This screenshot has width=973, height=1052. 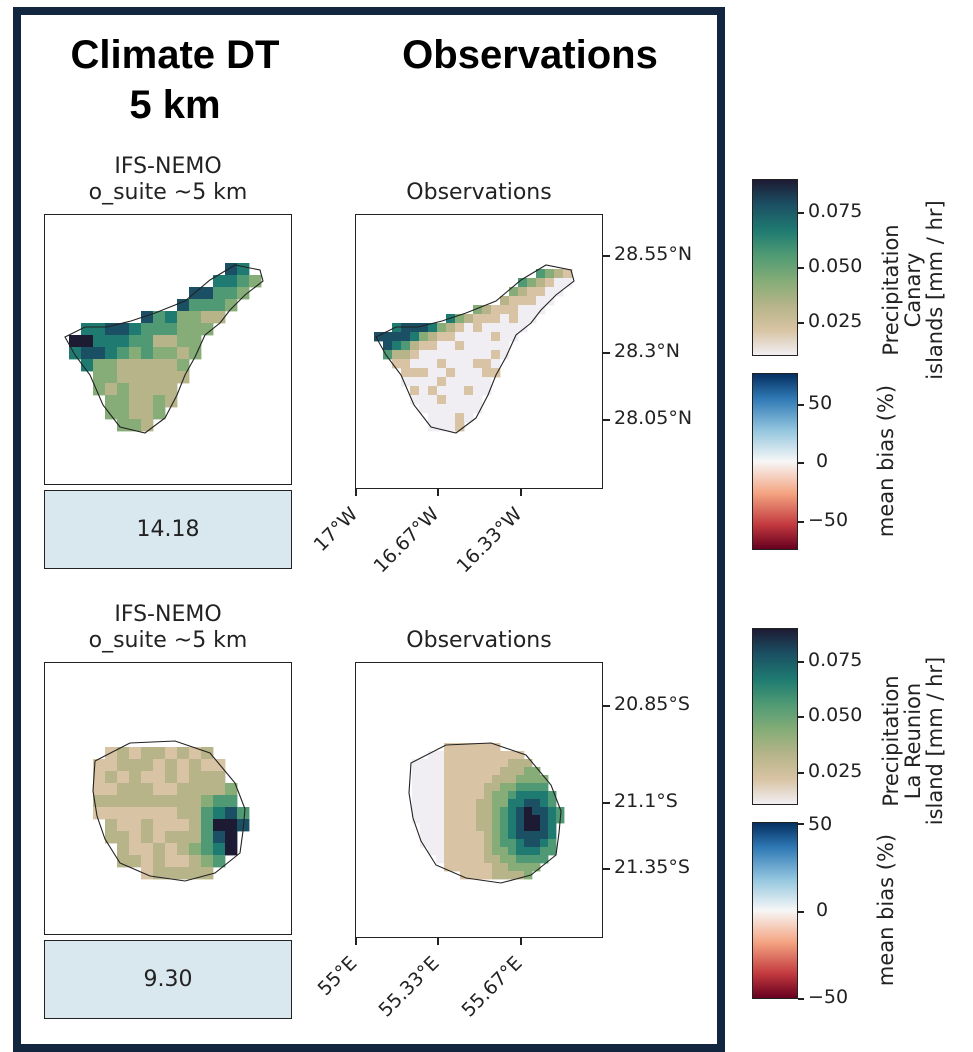 I want to click on model-title-reunion: IFS-NEMO o_suite ~5 km, so click(x=168, y=628).